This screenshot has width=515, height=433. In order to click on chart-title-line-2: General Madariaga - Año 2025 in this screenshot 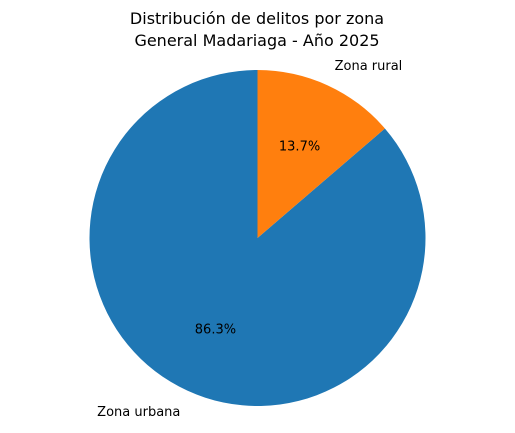, I will do `click(256, 40)`.